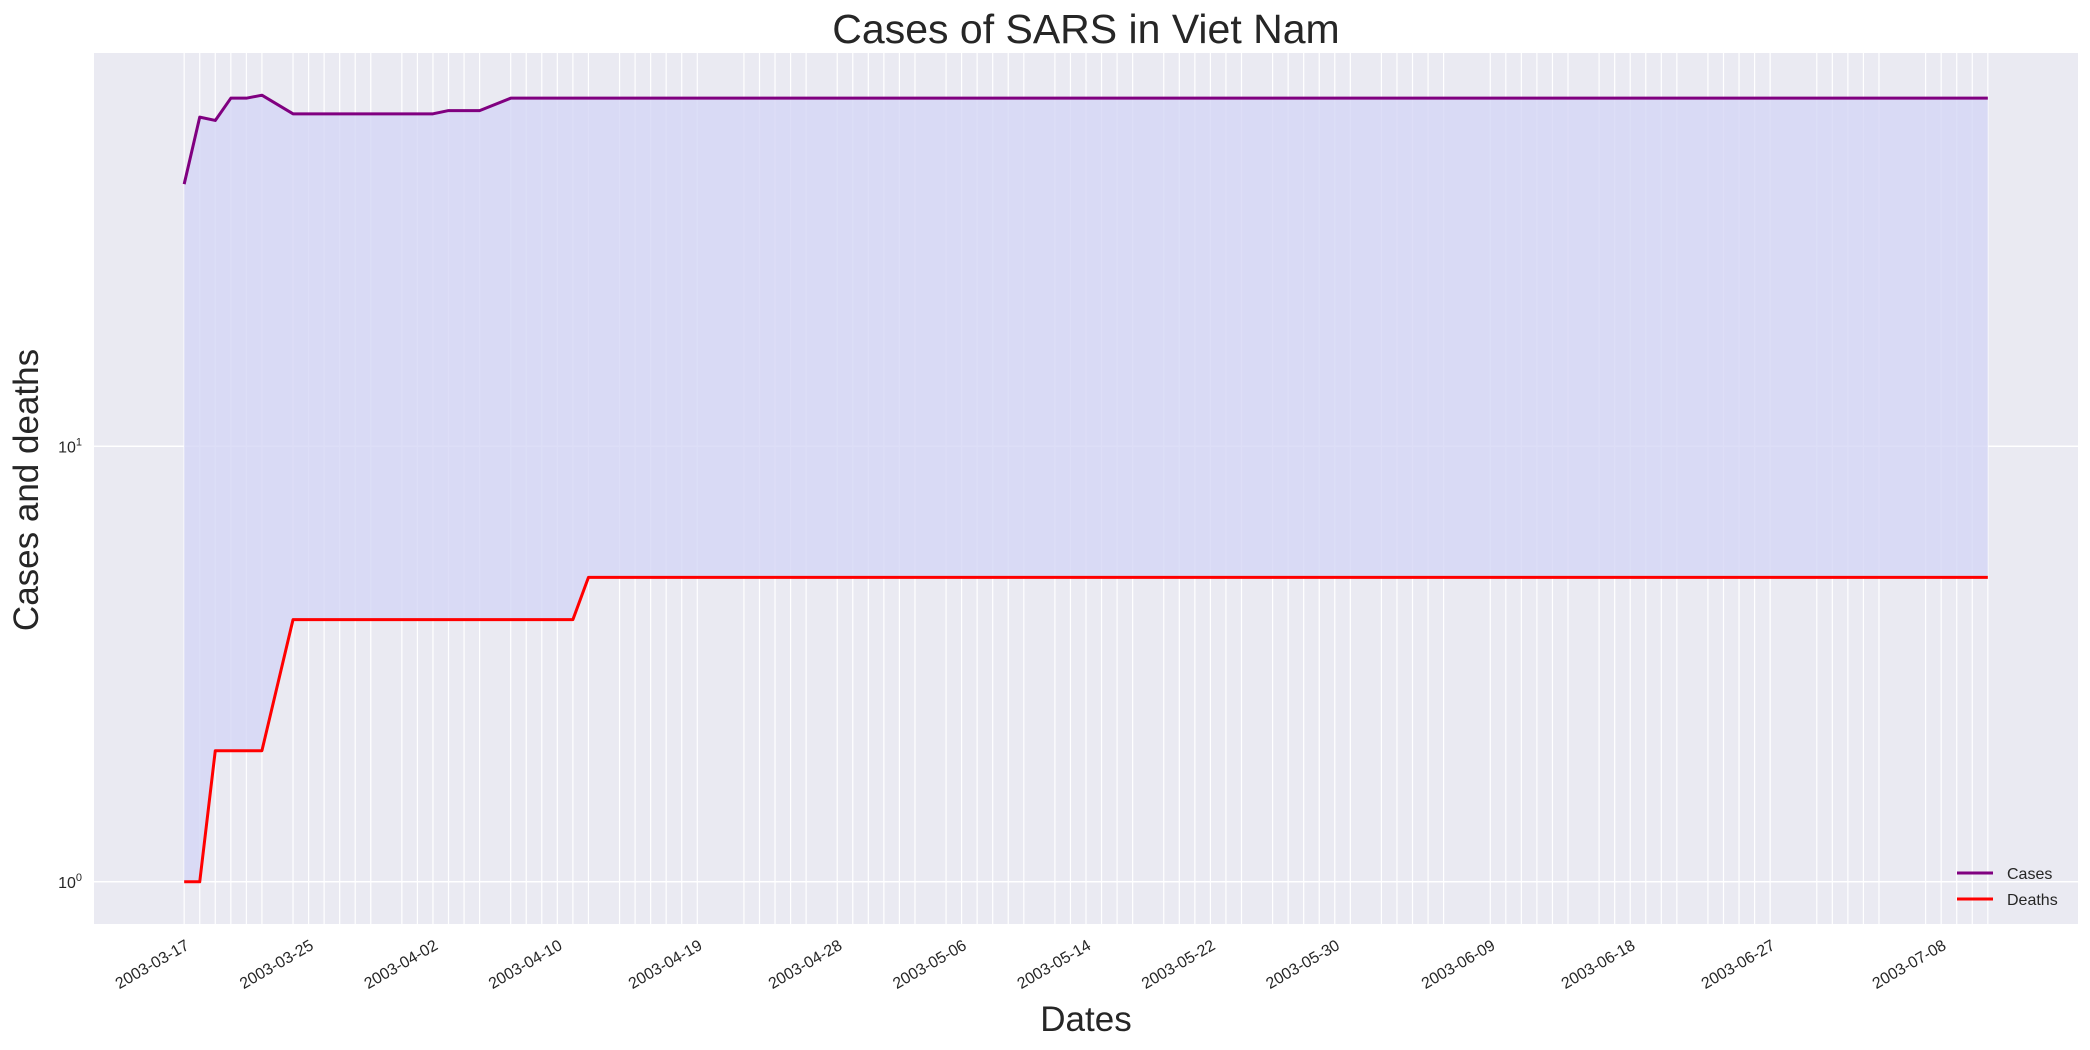  What do you see at coordinates (26, 490) in the screenshot?
I see `y-axis-label: Cases and deaths` at bounding box center [26, 490].